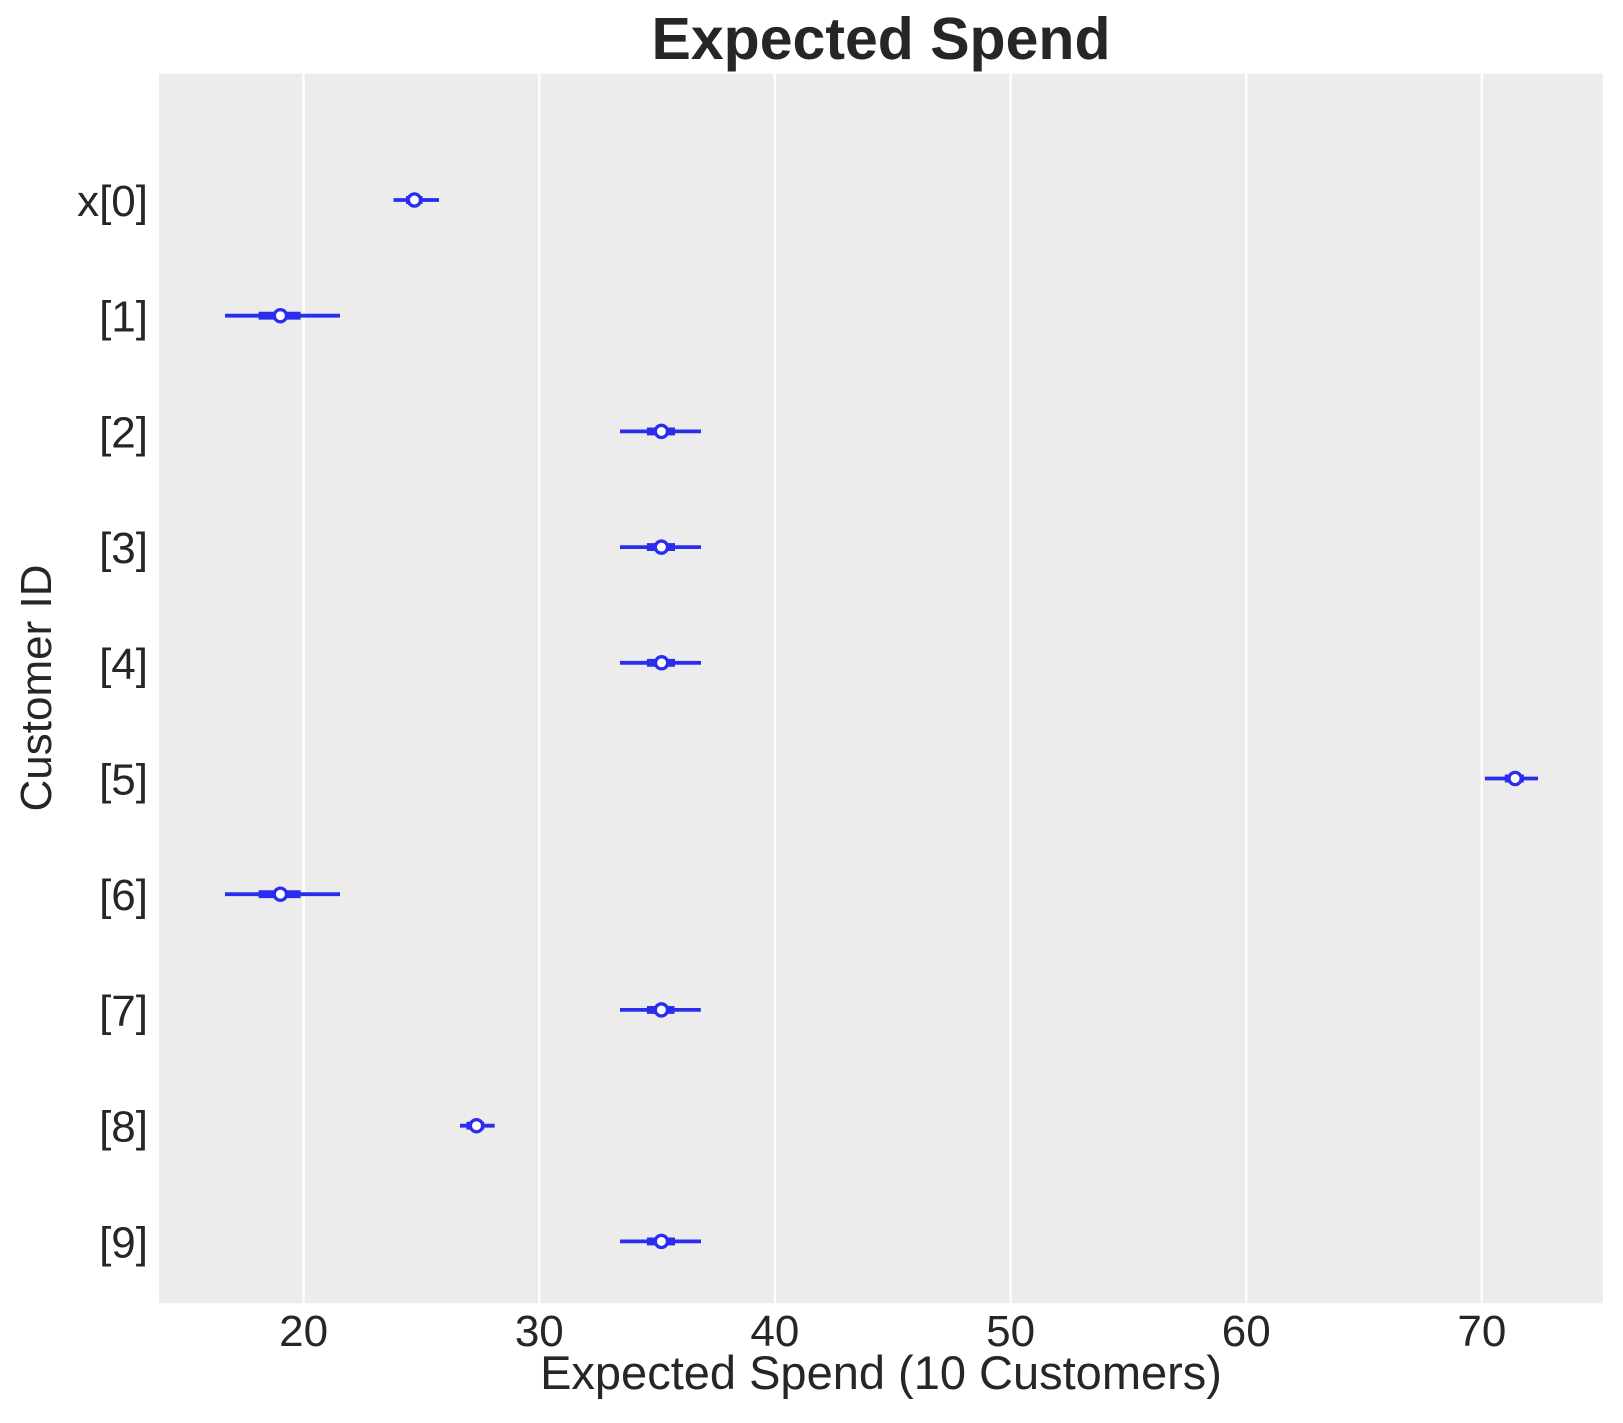  What do you see at coordinates (123, 317) in the screenshot?
I see `svg-text: [1]` at bounding box center [123, 317].